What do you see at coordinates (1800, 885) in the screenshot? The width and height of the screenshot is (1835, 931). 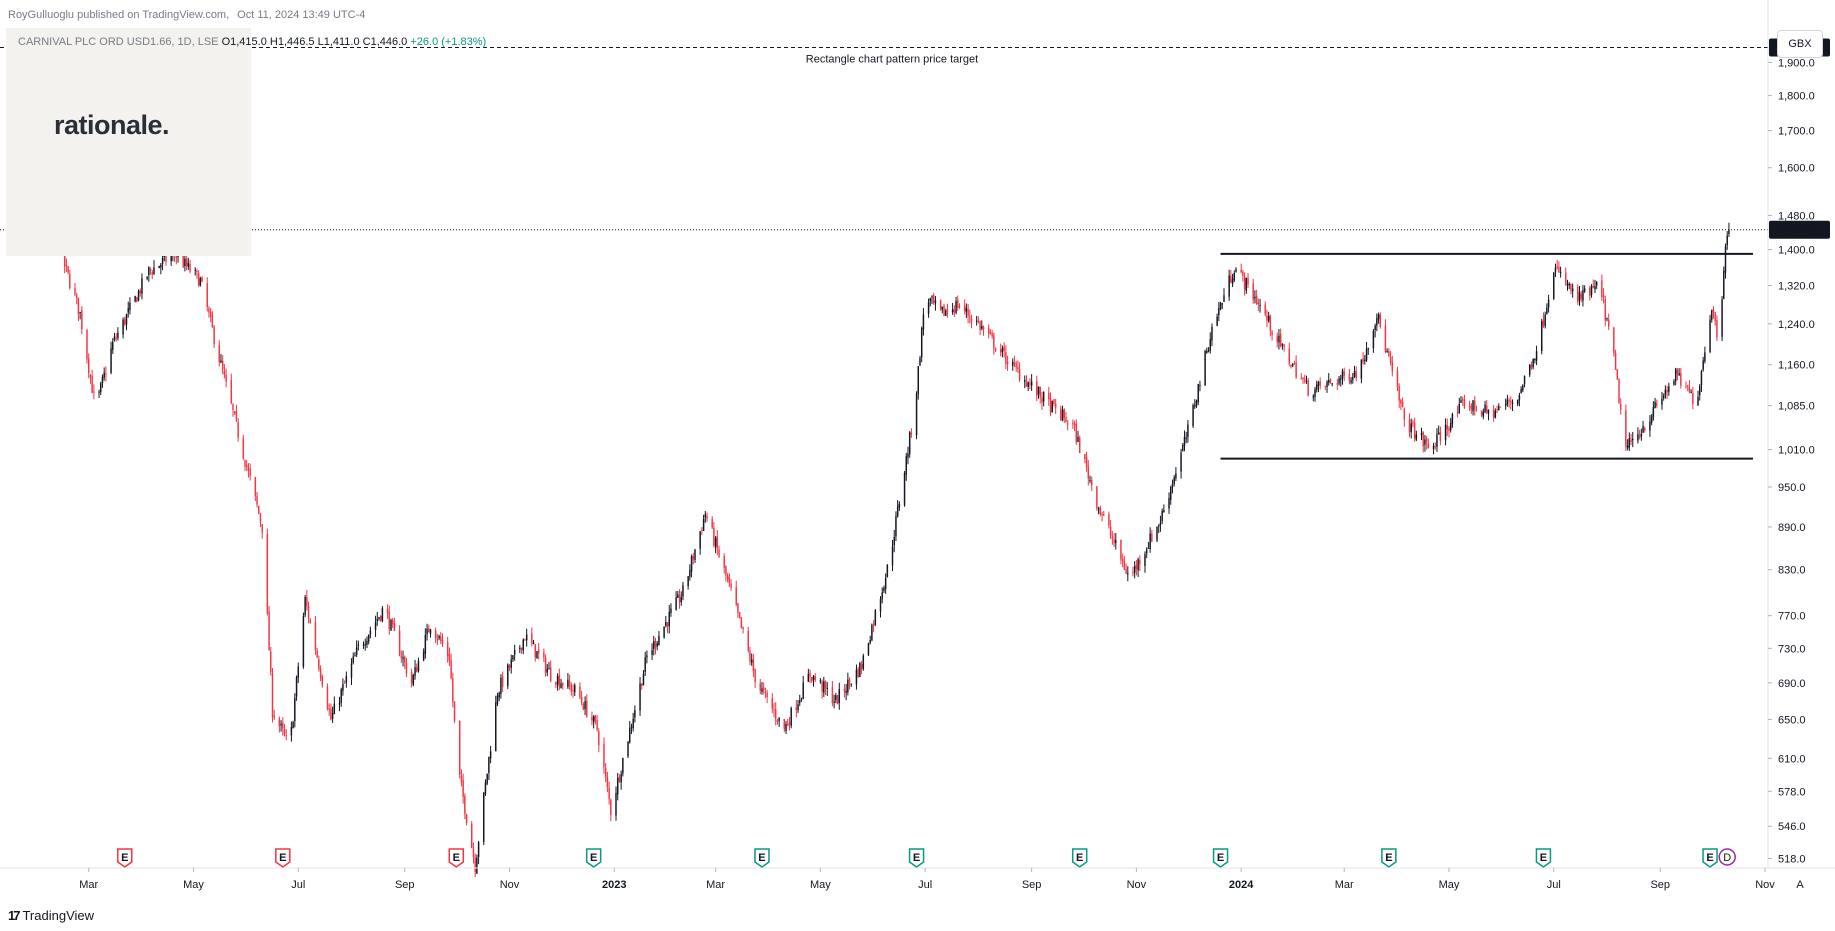 I see `auto-scale-button: A` at bounding box center [1800, 885].